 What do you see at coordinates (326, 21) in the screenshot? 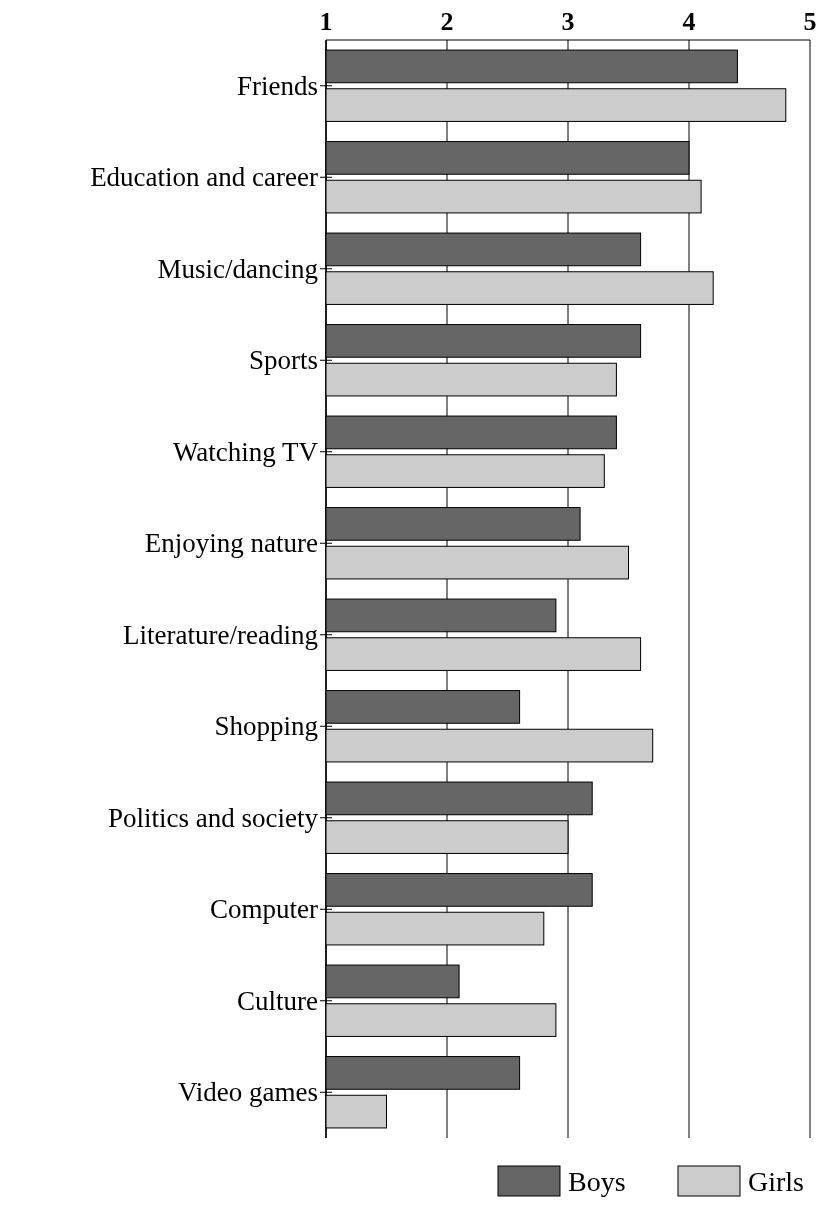
I see `x-tick-label: 1` at bounding box center [326, 21].